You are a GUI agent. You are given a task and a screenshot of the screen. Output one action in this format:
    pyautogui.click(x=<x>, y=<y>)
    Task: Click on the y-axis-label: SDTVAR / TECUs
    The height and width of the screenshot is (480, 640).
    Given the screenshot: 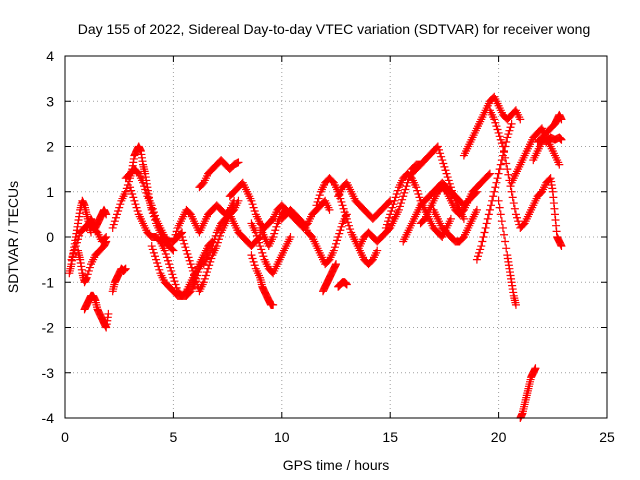 What is the action you would take?
    pyautogui.click(x=13, y=237)
    